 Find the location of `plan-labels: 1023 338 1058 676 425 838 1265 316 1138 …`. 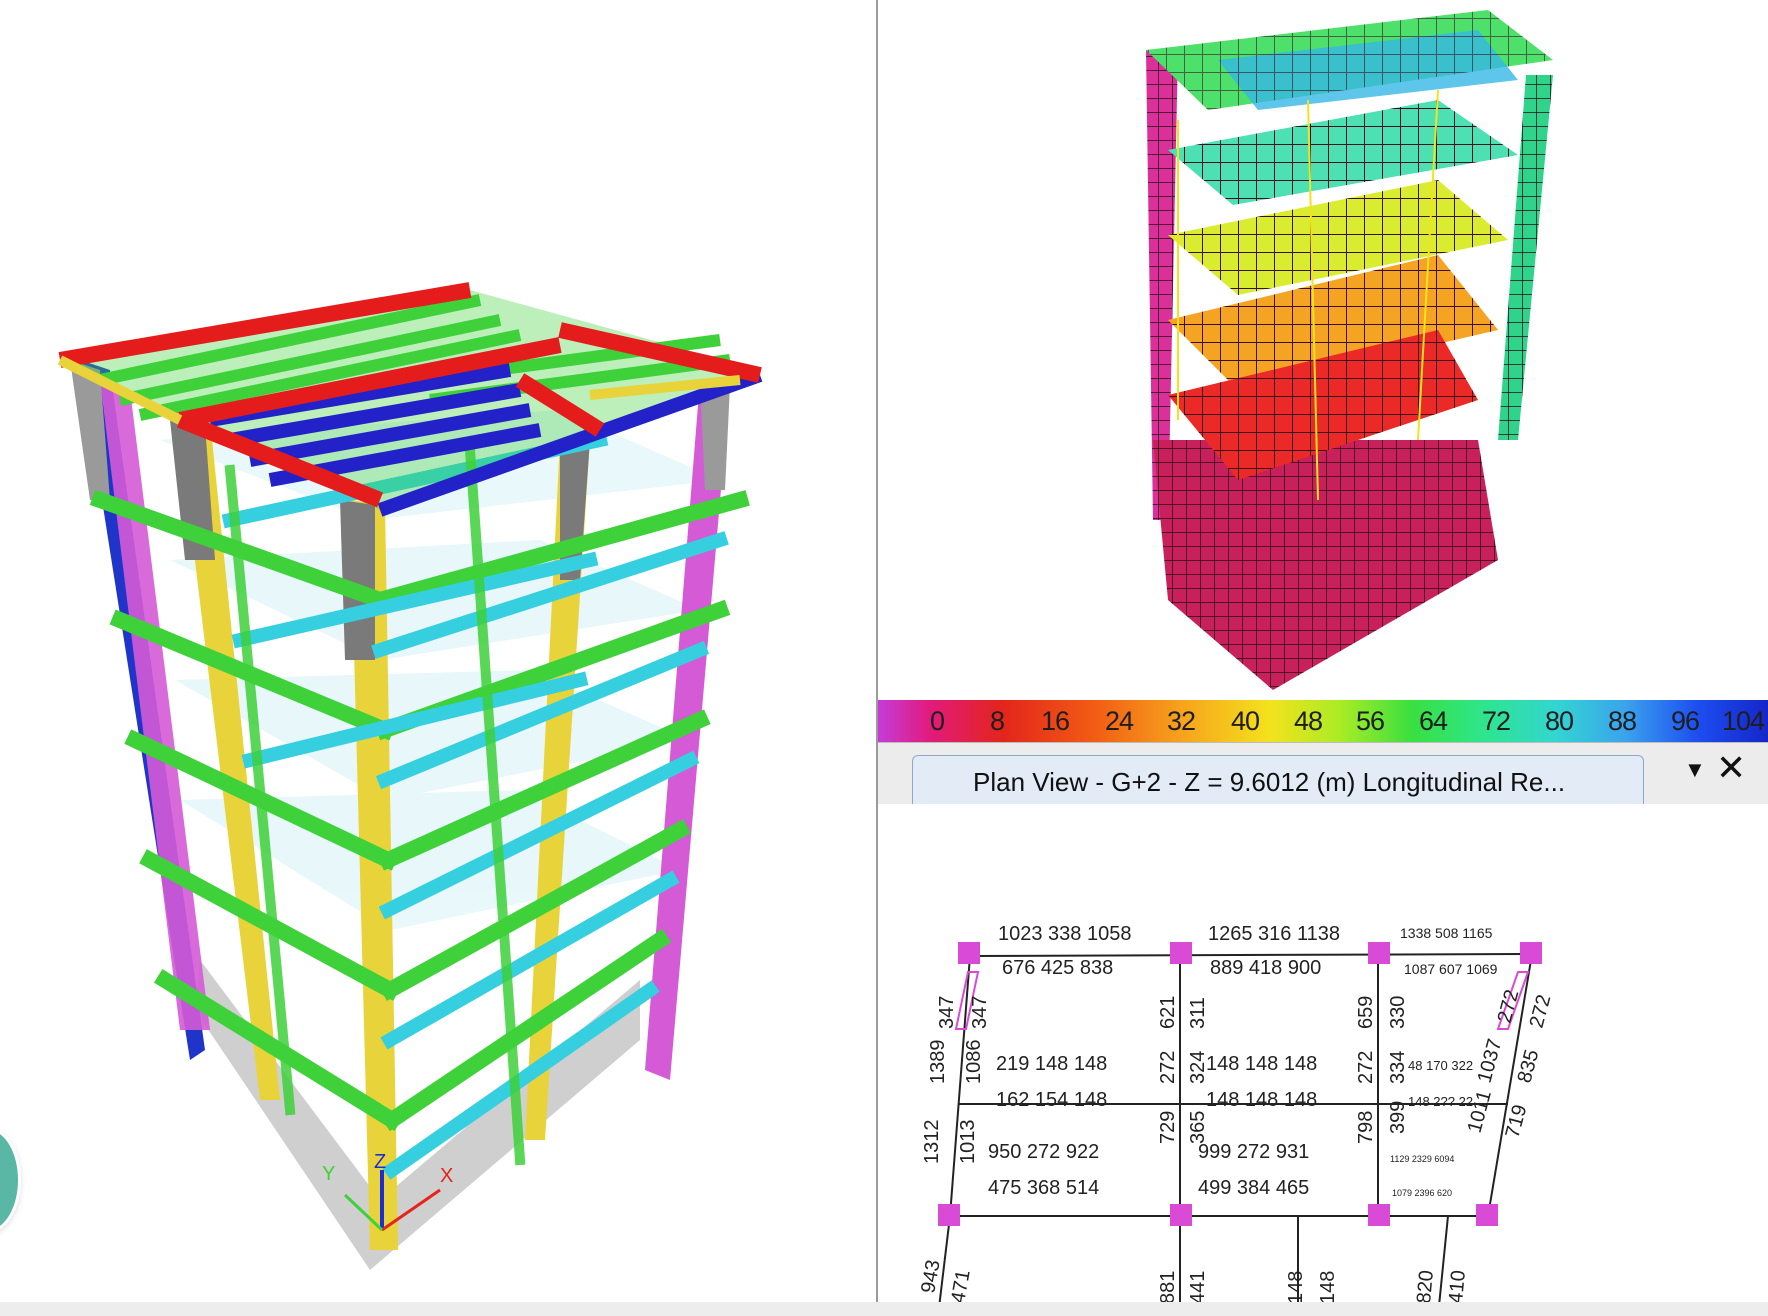

plan-labels: 1023 338 1058 676 425 838 1265 316 1138 … is located at coordinates (1243, 1061).